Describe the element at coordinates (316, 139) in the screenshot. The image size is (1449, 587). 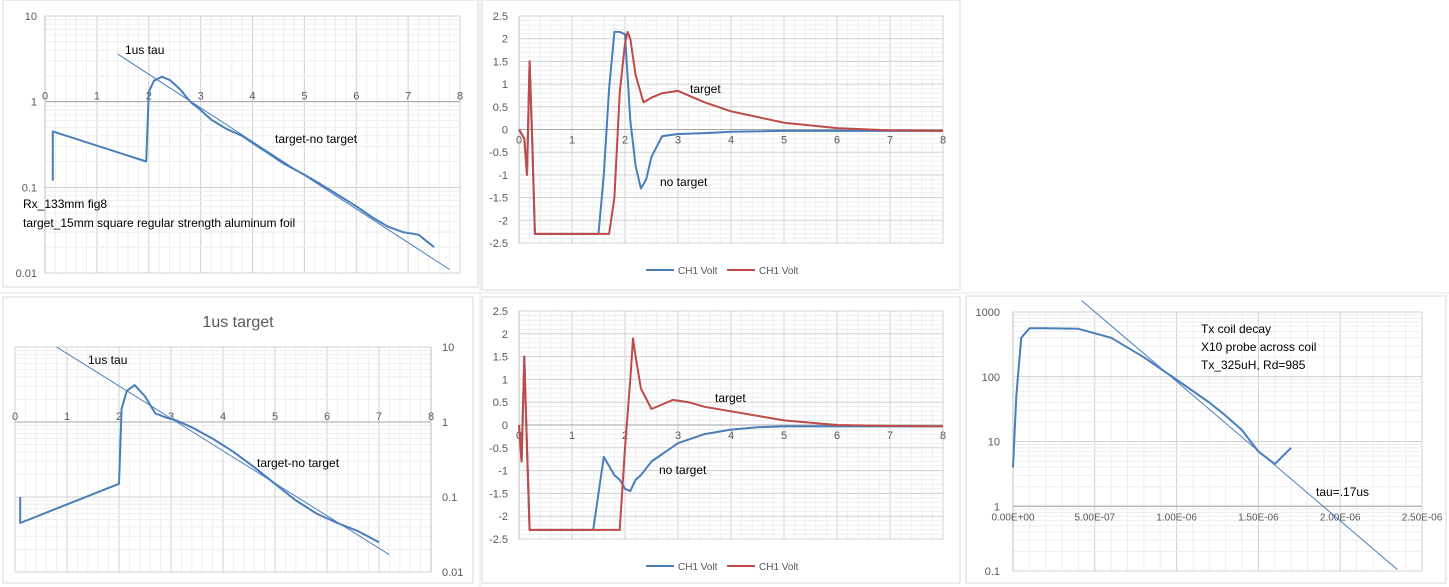
I see `p1-annotation-target-no-target: target-no target` at that location.